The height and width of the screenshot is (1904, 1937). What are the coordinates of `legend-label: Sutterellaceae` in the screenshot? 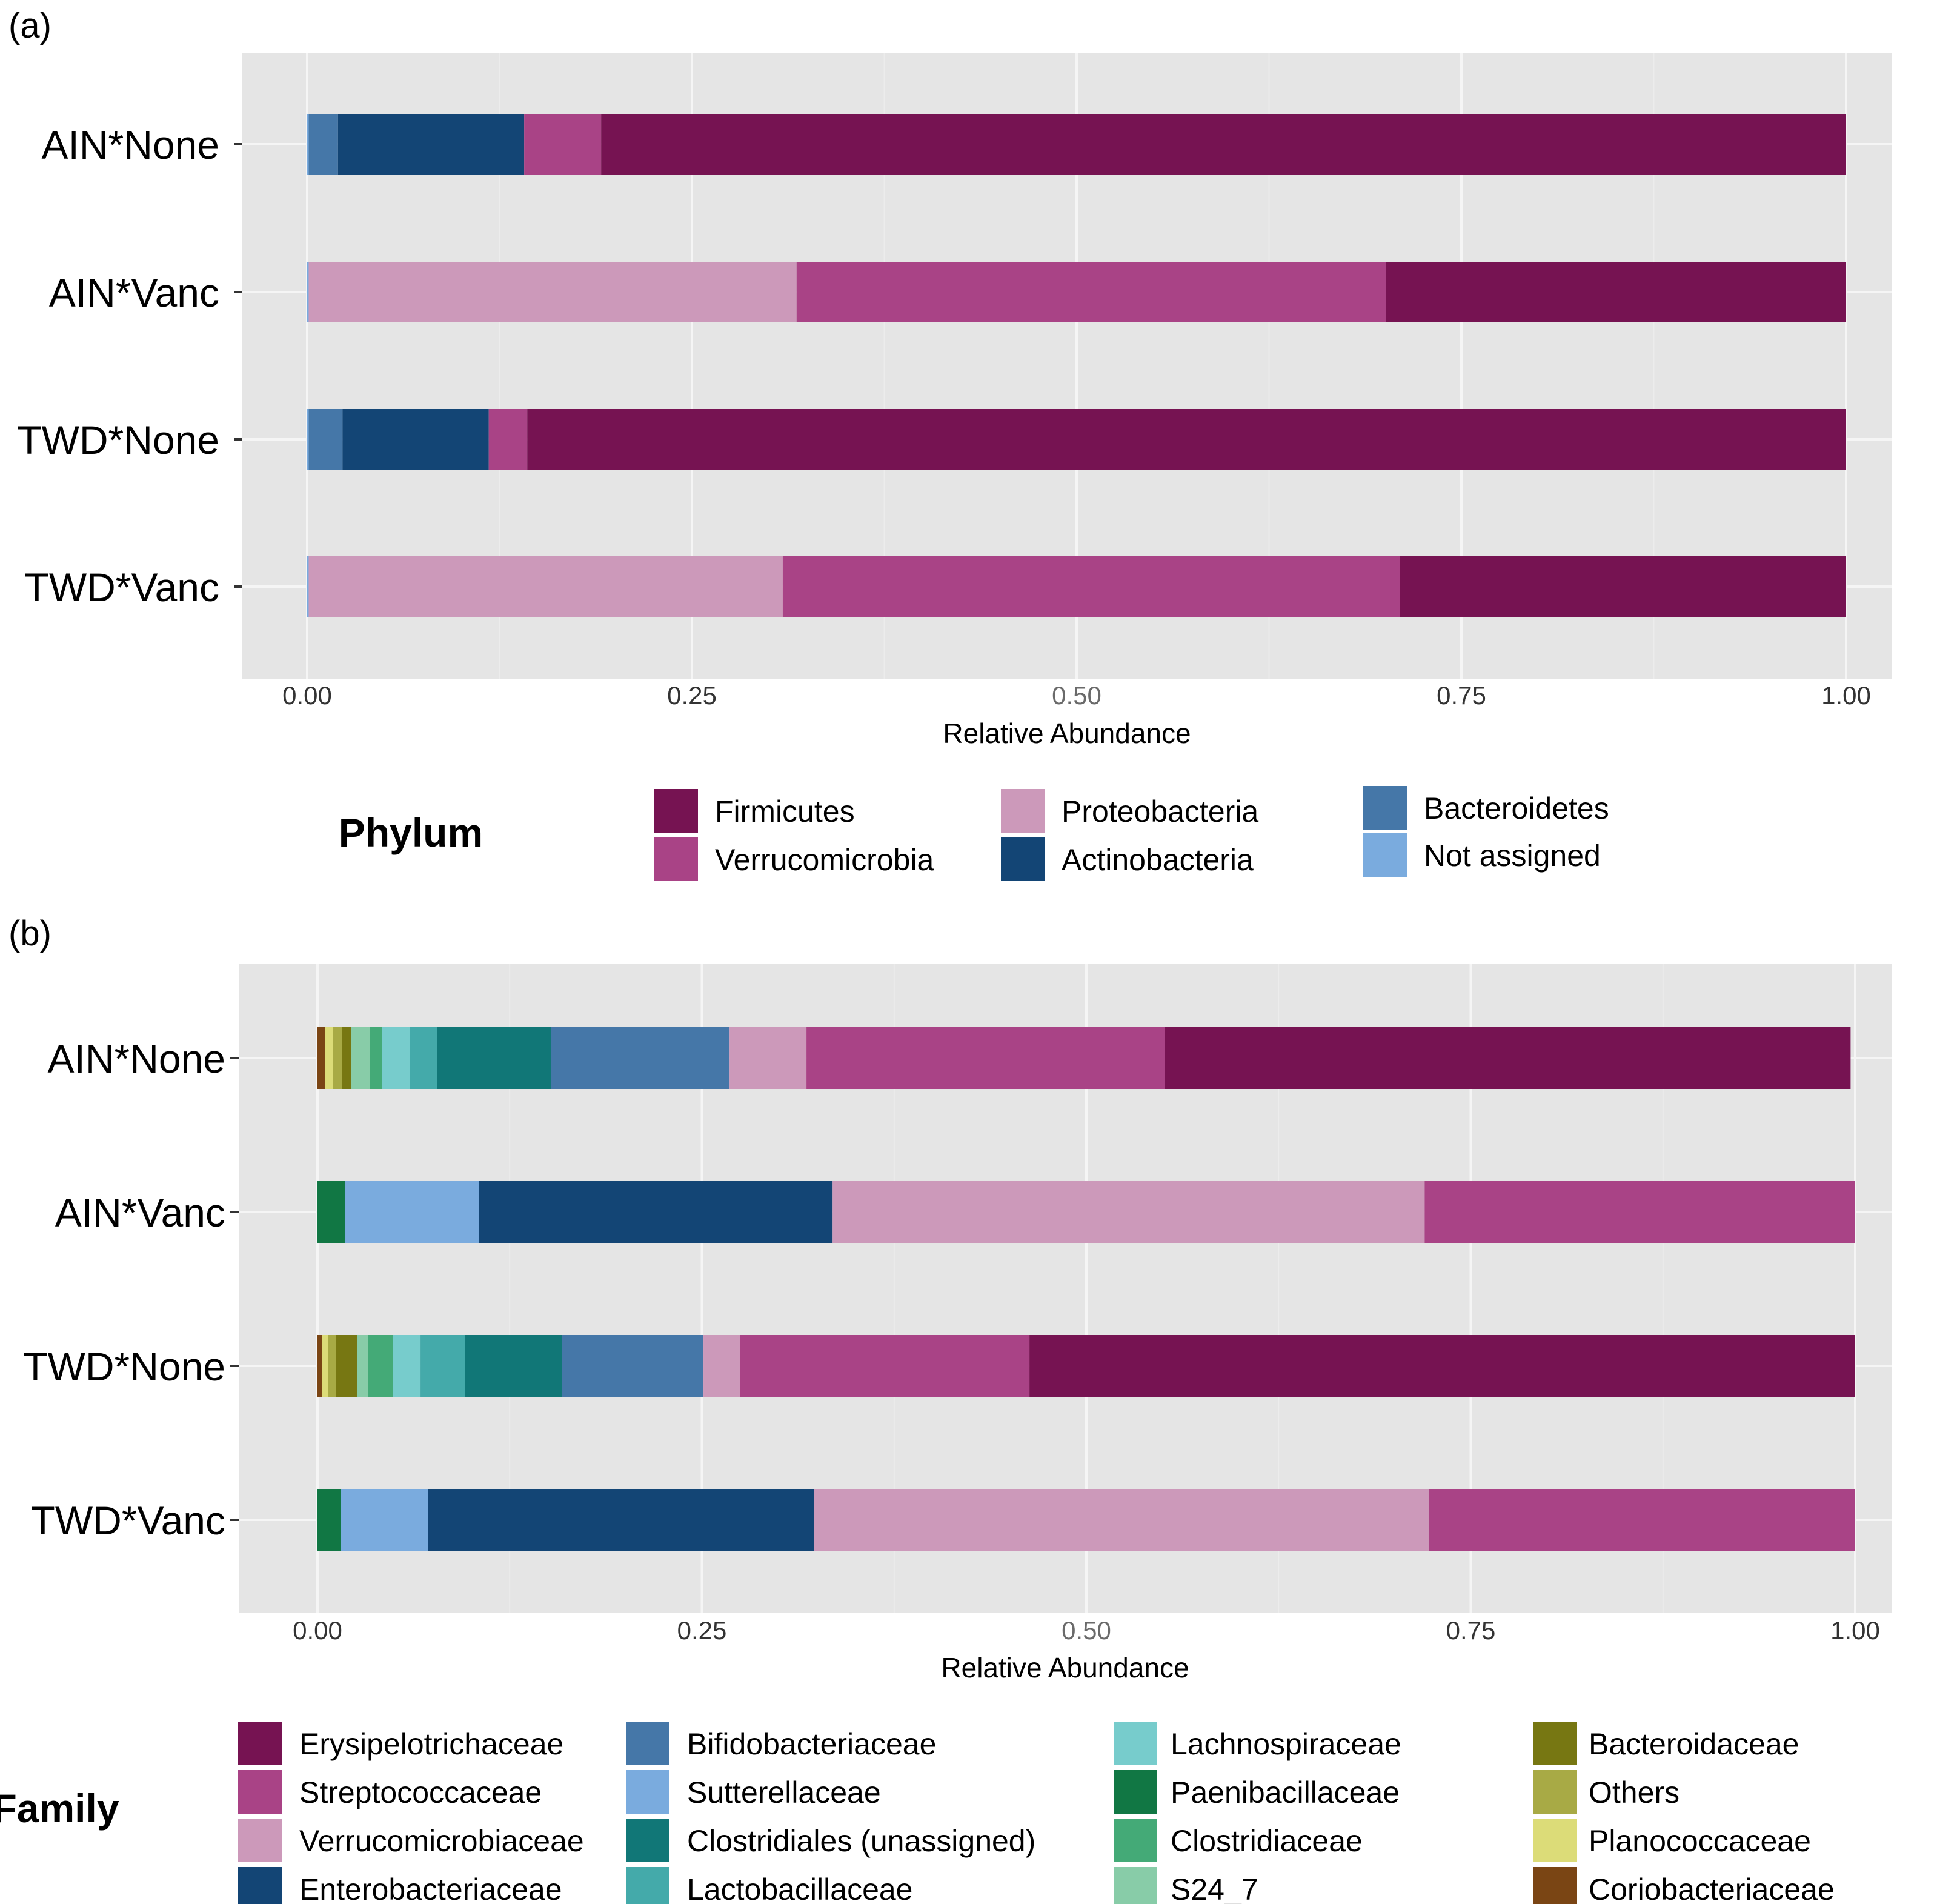 It's located at (784, 1792).